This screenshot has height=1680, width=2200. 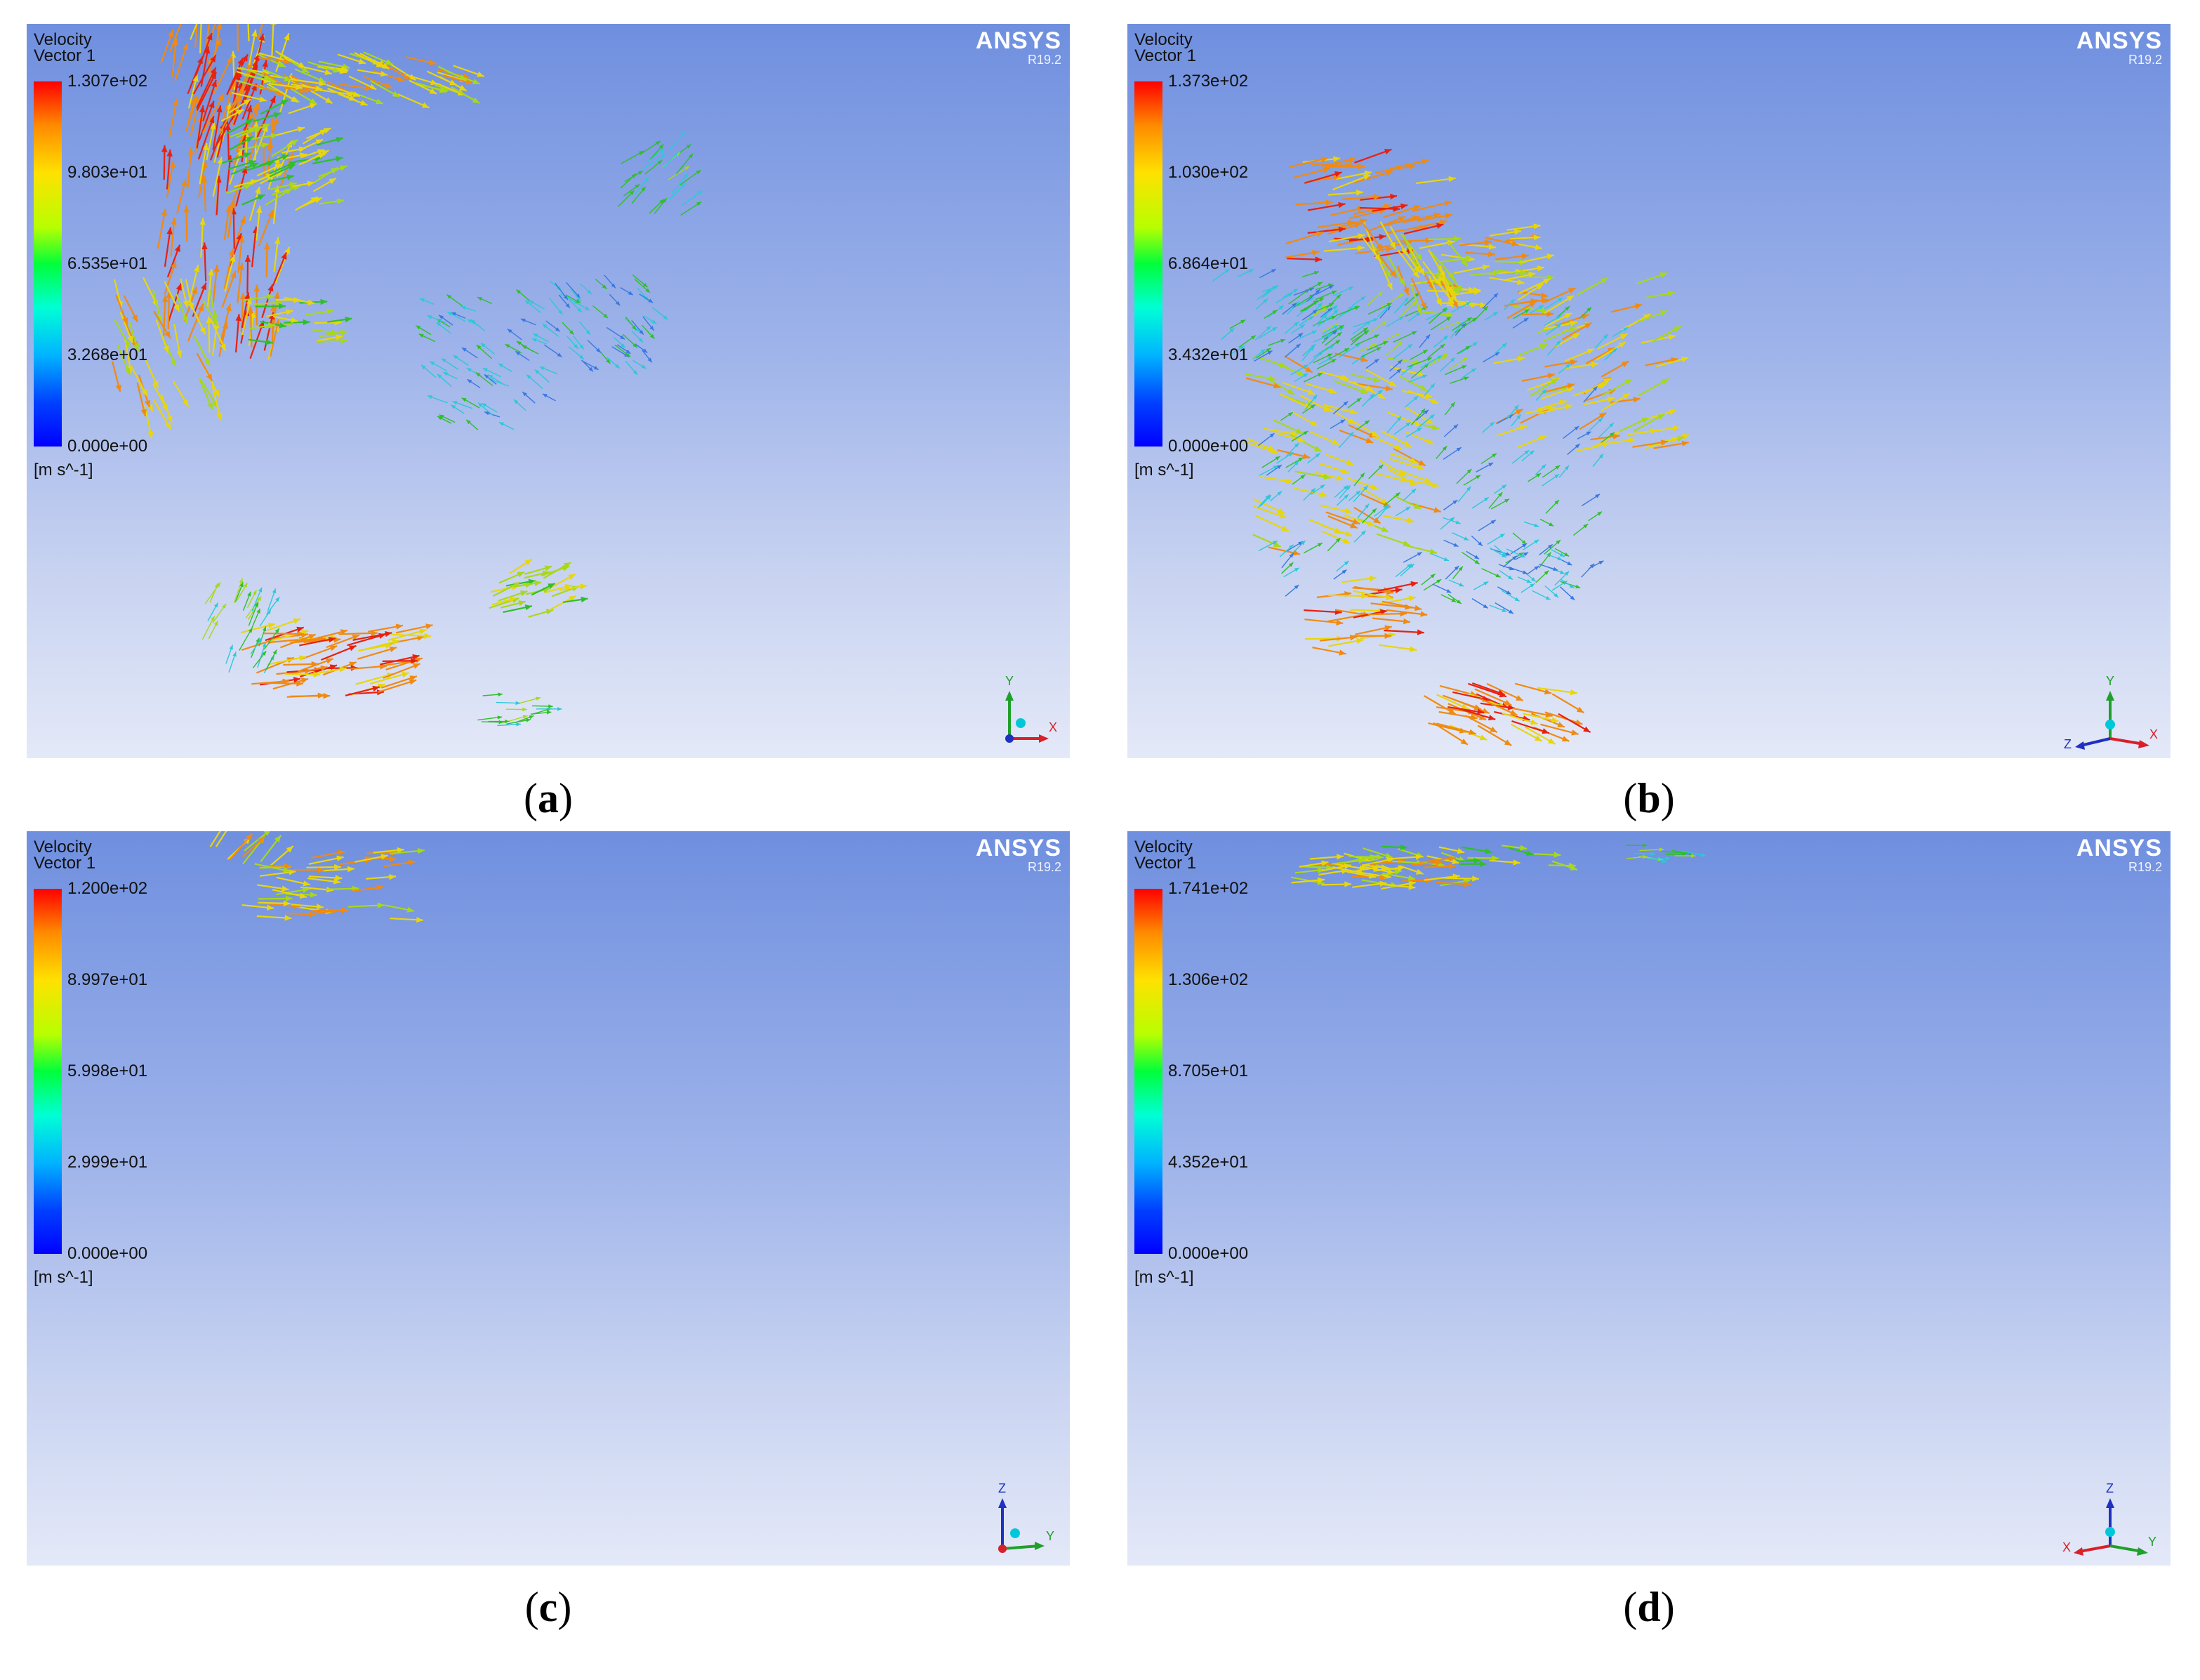 I want to click on scale-unit: [m s^-1], so click(x=1164, y=1278).